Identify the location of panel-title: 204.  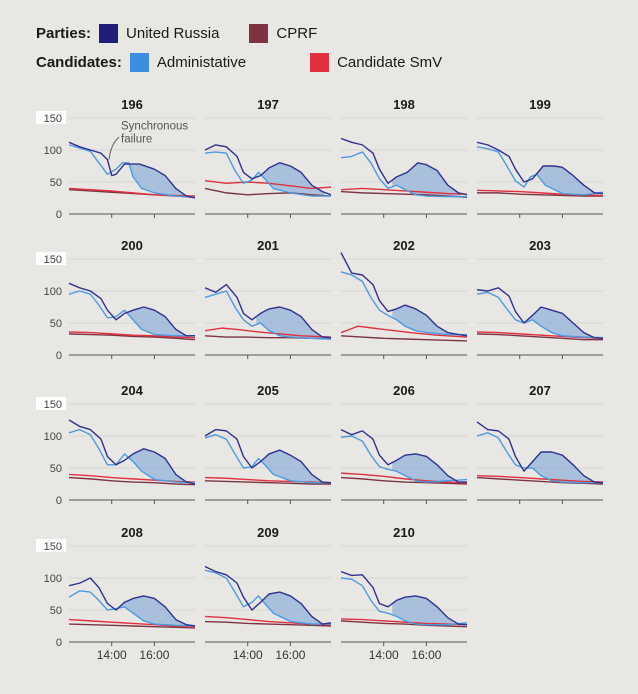
(132, 390).